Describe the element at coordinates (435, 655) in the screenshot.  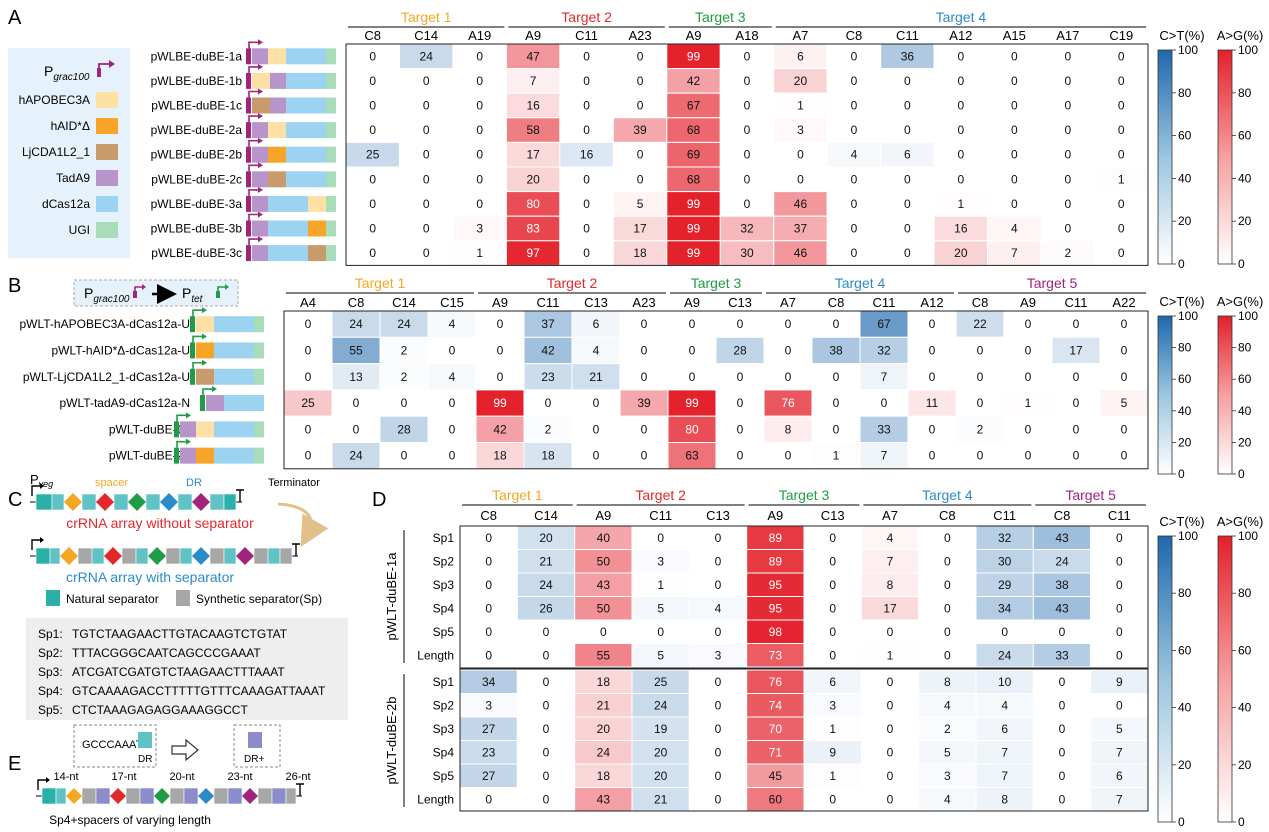
I see `spacer-row-label: Length` at that location.